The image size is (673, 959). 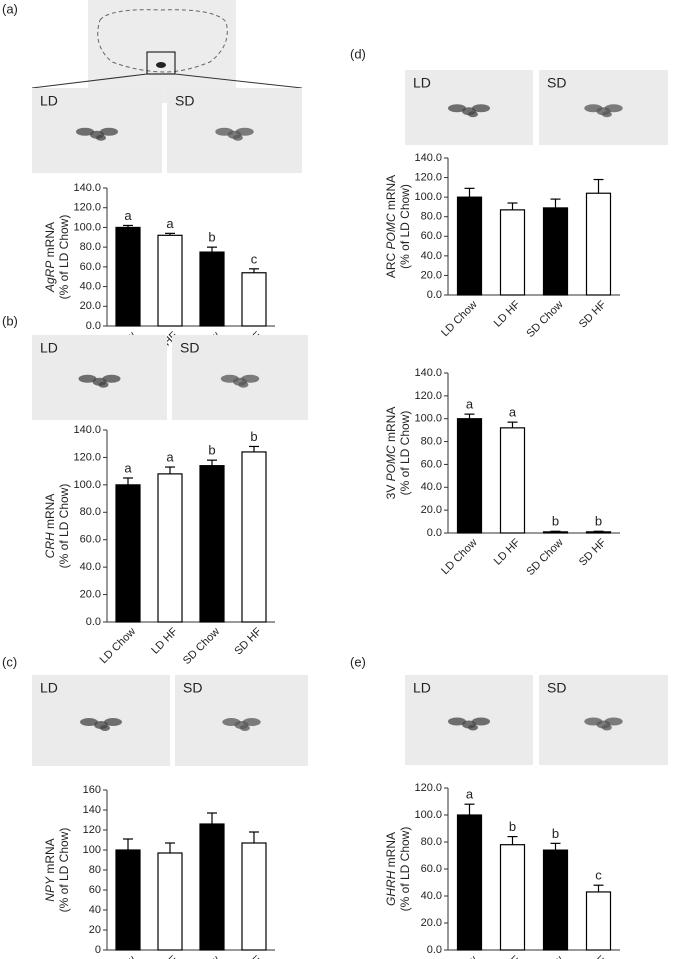 I want to click on y-axis-label: AgRP mRNA, so click(x=50, y=257).